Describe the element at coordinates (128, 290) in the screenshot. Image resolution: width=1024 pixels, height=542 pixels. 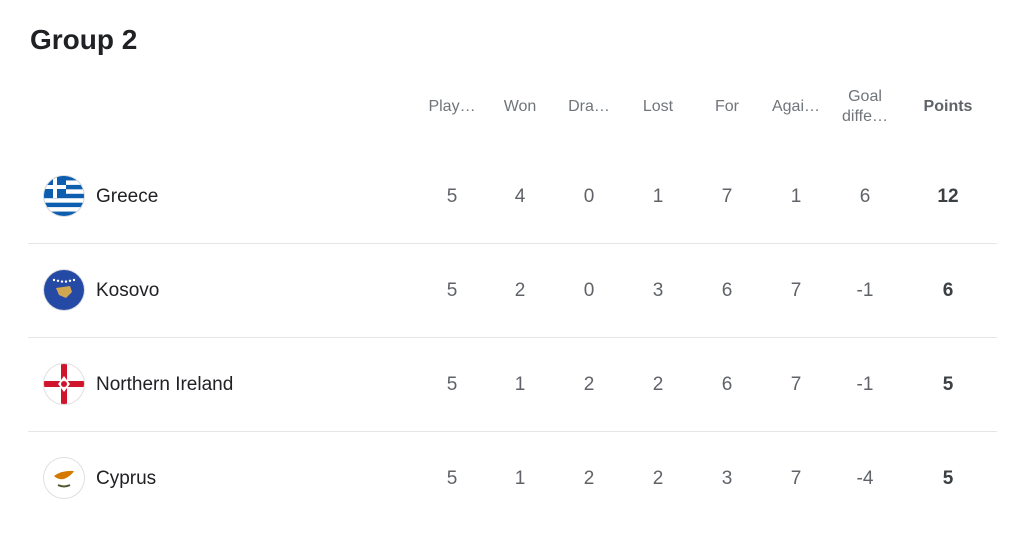
I see `team-name: Kosovo` at that location.